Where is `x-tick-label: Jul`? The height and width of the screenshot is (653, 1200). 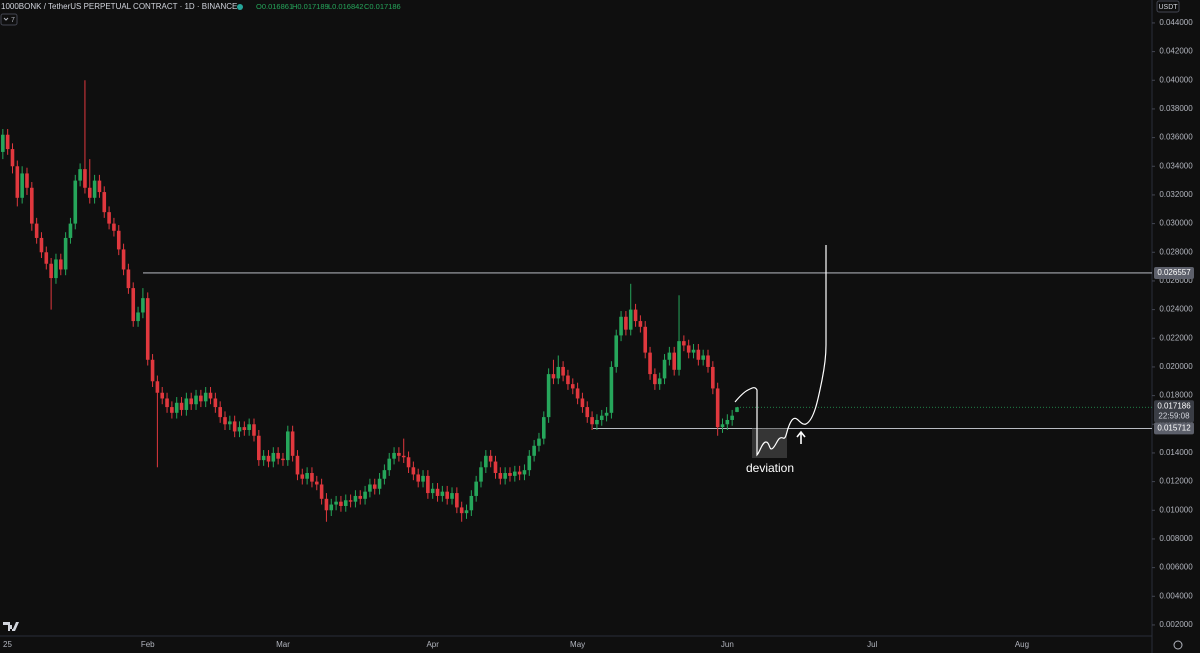 x-tick-label: Jul is located at coordinates (872, 644).